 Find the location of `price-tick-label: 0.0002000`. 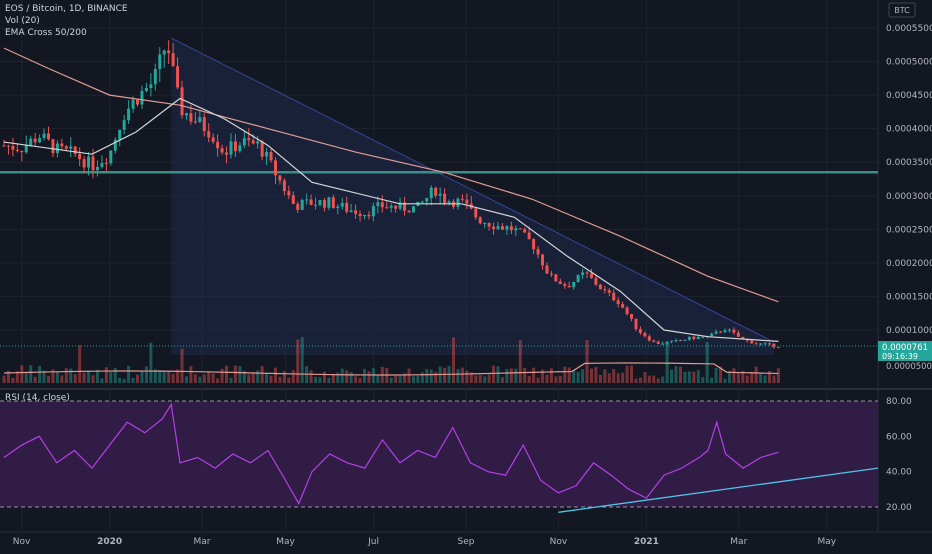

price-tick-label: 0.0002000 is located at coordinates (909, 264).